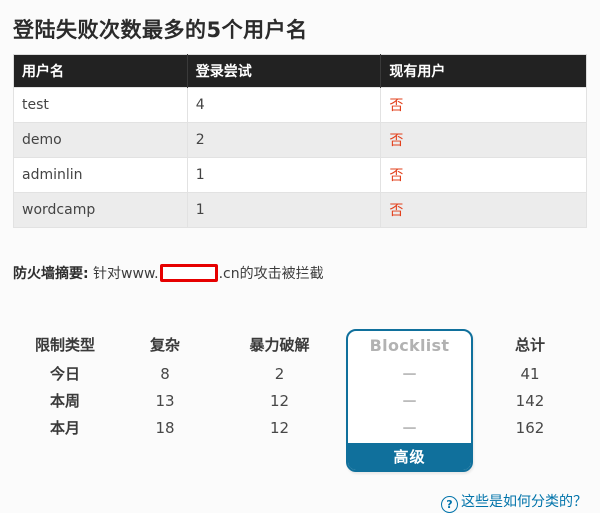 This screenshot has height=513, width=600. What do you see at coordinates (100, 140) in the screenshot?
I see `username-cell: demo` at bounding box center [100, 140].